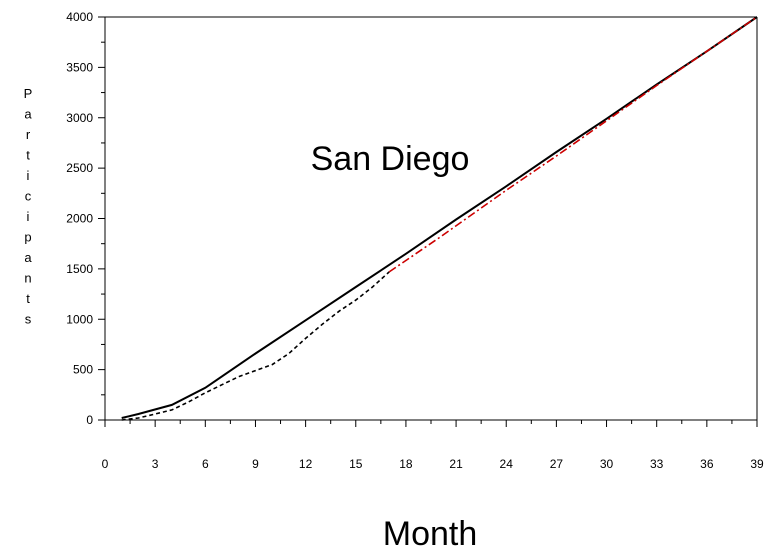 Image resolution: width=779 pixels, height=554 pixels. What do you see at coordinates (757, 464) in the screenshot?
I see `x-tick-label: 39` at bounding box center [757, 464].